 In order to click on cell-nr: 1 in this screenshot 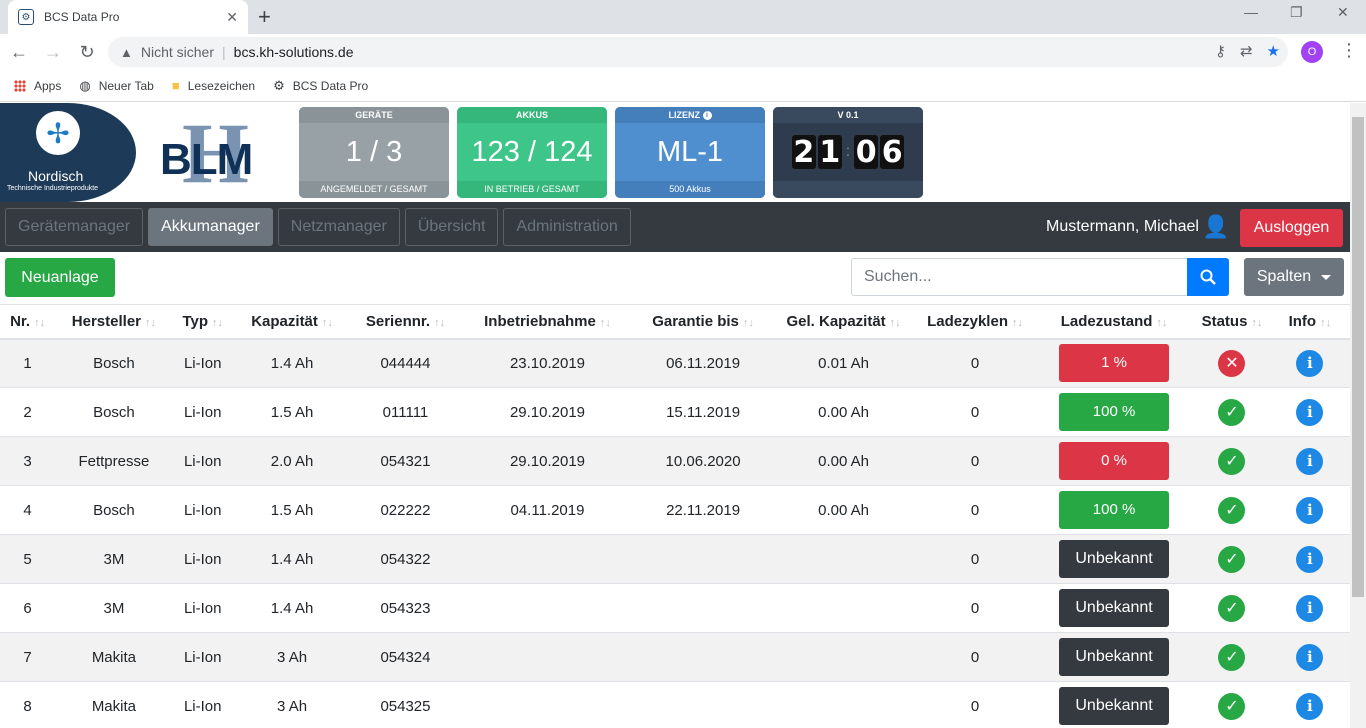, I will do `click(28, 363)`.